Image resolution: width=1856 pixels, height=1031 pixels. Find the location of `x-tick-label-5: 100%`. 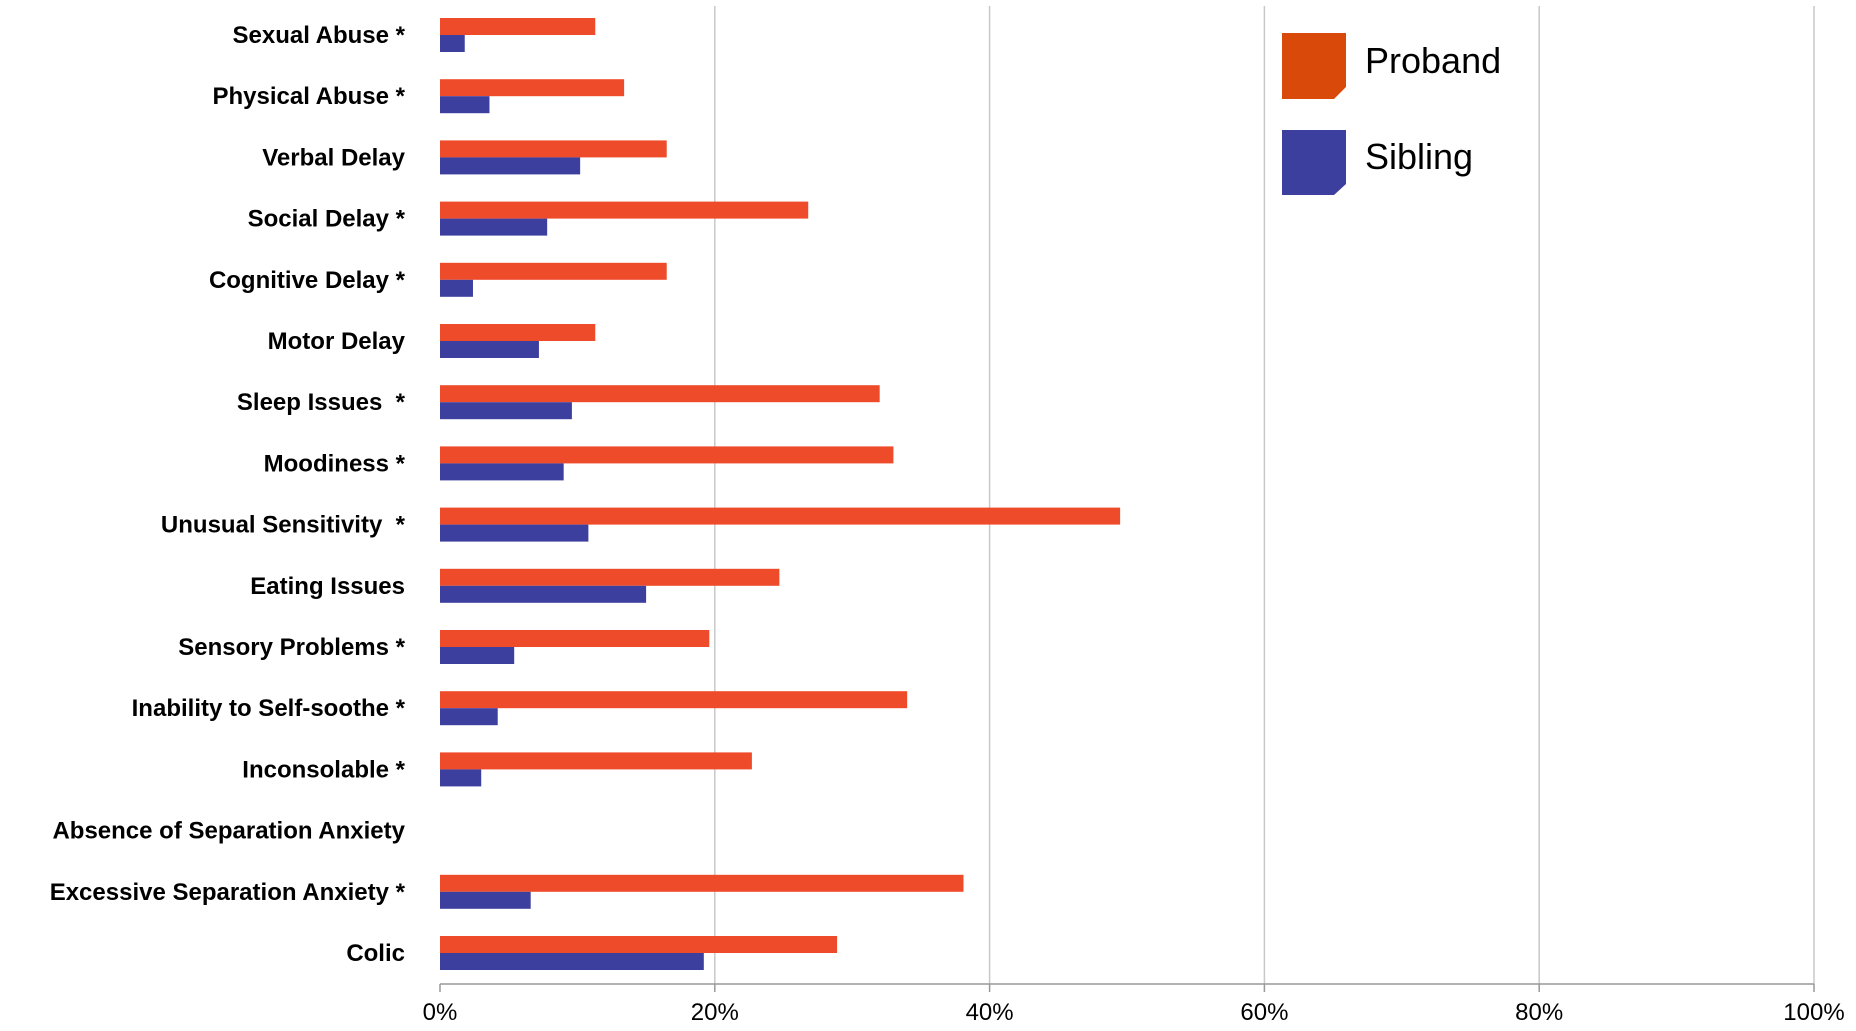

x-tick-label-5: 100% is located at coordinates (1813, 1012).